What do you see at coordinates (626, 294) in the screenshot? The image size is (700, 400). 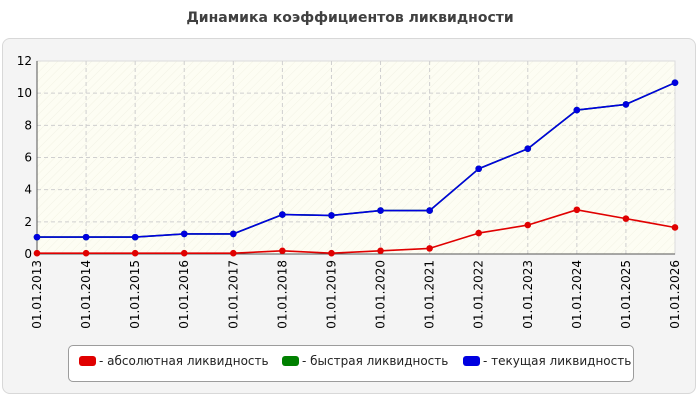 I see `x-tick-label: 01.01.2025` at bounding box center [626, 294].